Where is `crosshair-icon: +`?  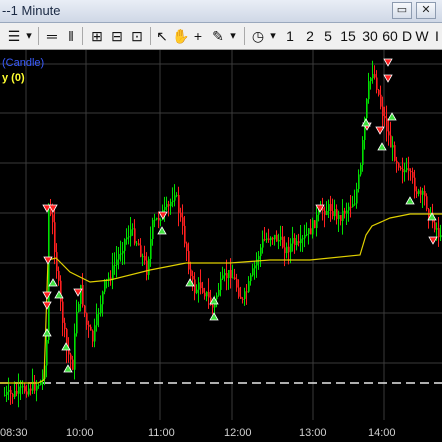
crosshair-icon: + is located at coordinates (198, 36).